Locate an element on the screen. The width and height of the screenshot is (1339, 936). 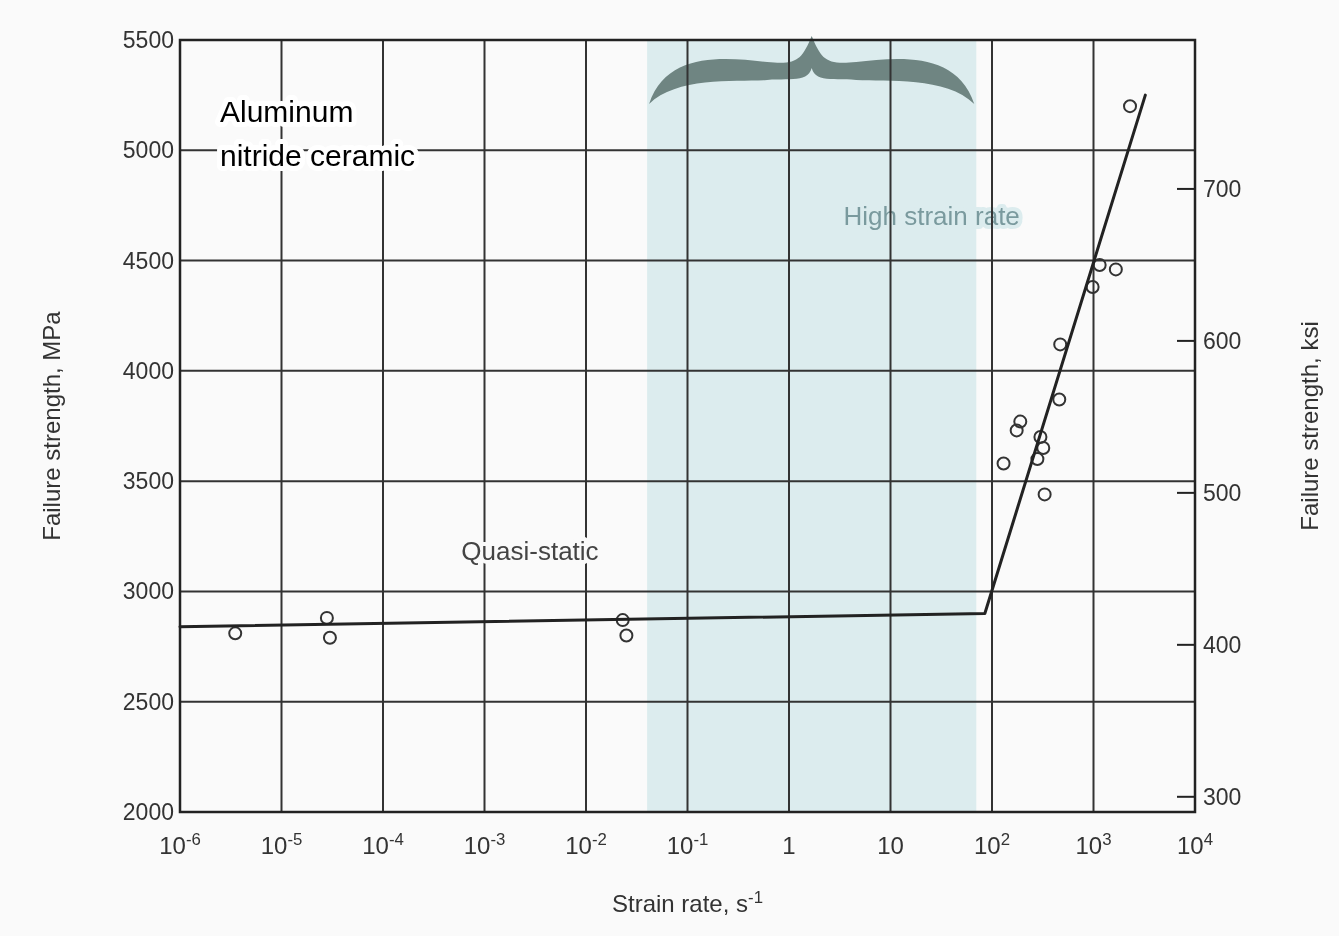
x-tick-label: 10$^{4}$ is located at coordinates (1195, 844).